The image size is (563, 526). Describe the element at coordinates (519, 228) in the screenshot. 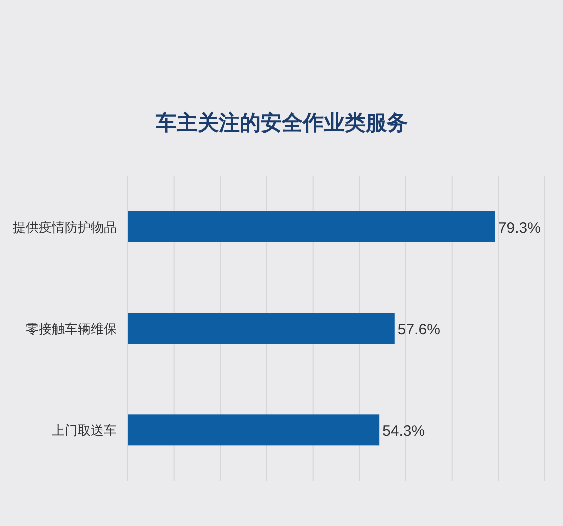

I see `value-label: 79.3%` at that location.